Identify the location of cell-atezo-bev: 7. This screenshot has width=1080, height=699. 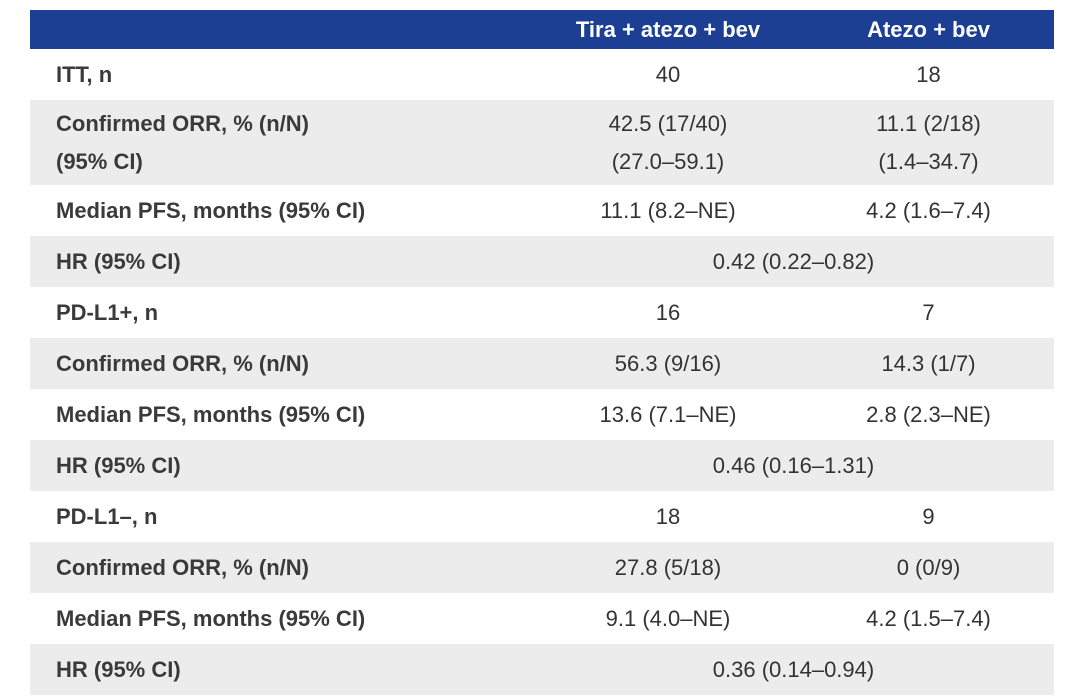
(928, 312).